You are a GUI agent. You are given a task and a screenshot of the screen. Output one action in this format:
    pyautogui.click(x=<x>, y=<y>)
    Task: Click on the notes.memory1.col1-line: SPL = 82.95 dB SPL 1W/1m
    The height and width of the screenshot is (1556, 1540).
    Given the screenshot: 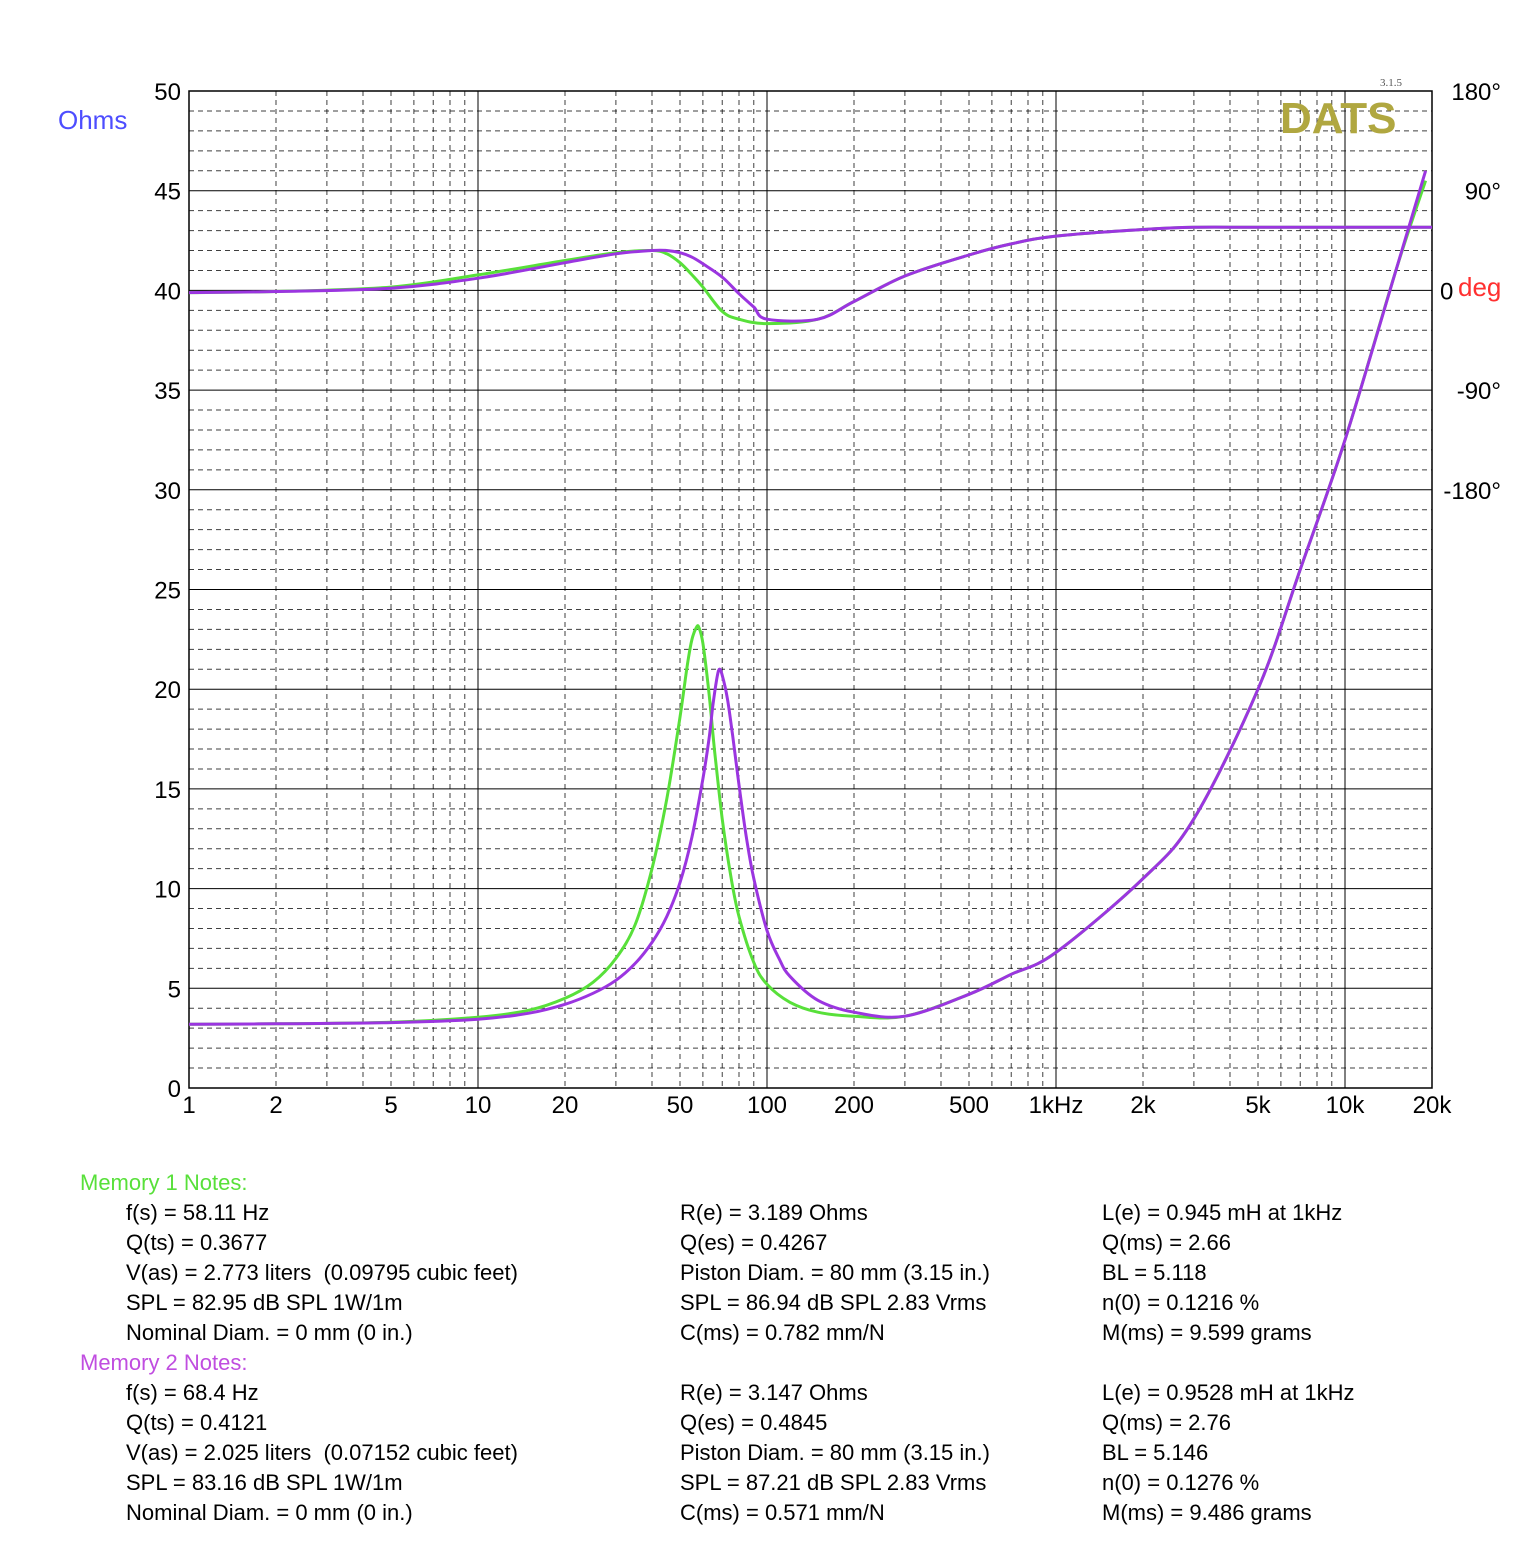 What is the action you would take?
    pyautogui.click(x=264, y=1302)
    